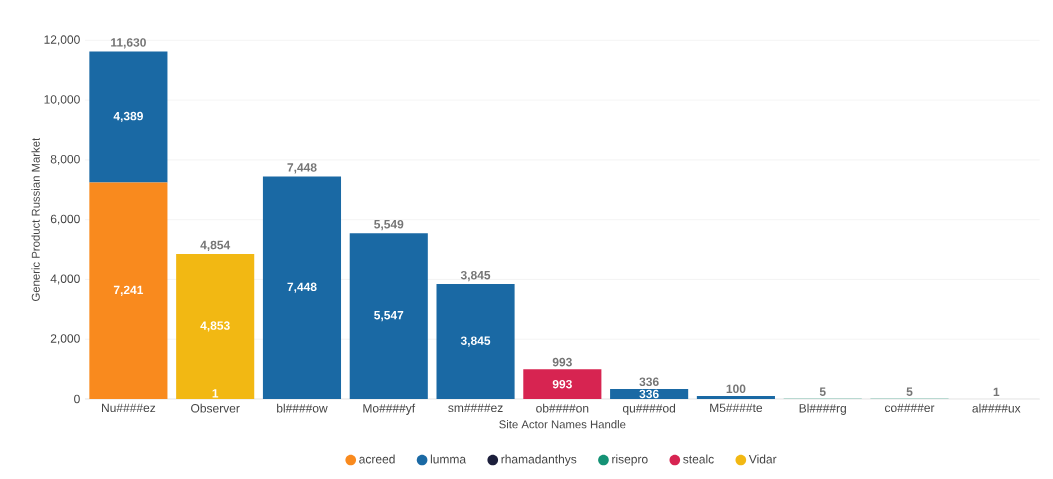 This screenshot has width=1053, height=479. I want to click on total-label: 11,630, so click(128, 43).